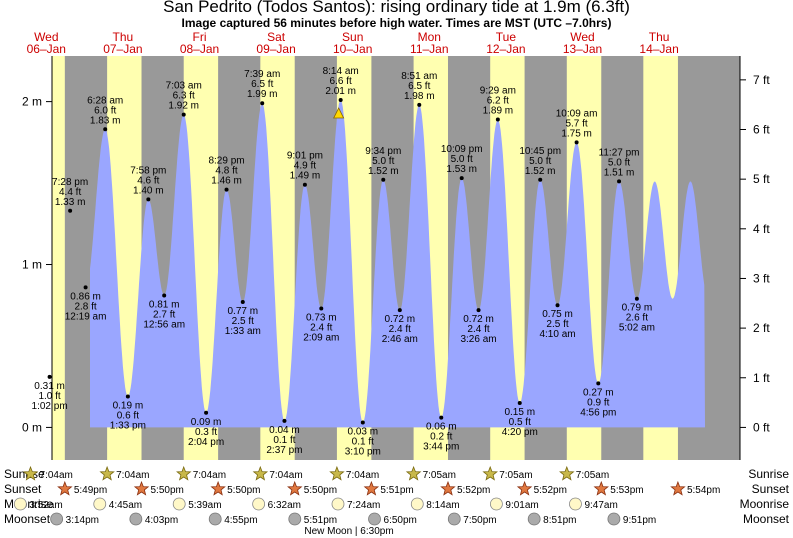 The width and height of the screenshot is (793, 538). What do you see at coordinates (396, 490) in the screenshot?
I see `sunset-time: 5:51pm` at bounding box center [396, 490].